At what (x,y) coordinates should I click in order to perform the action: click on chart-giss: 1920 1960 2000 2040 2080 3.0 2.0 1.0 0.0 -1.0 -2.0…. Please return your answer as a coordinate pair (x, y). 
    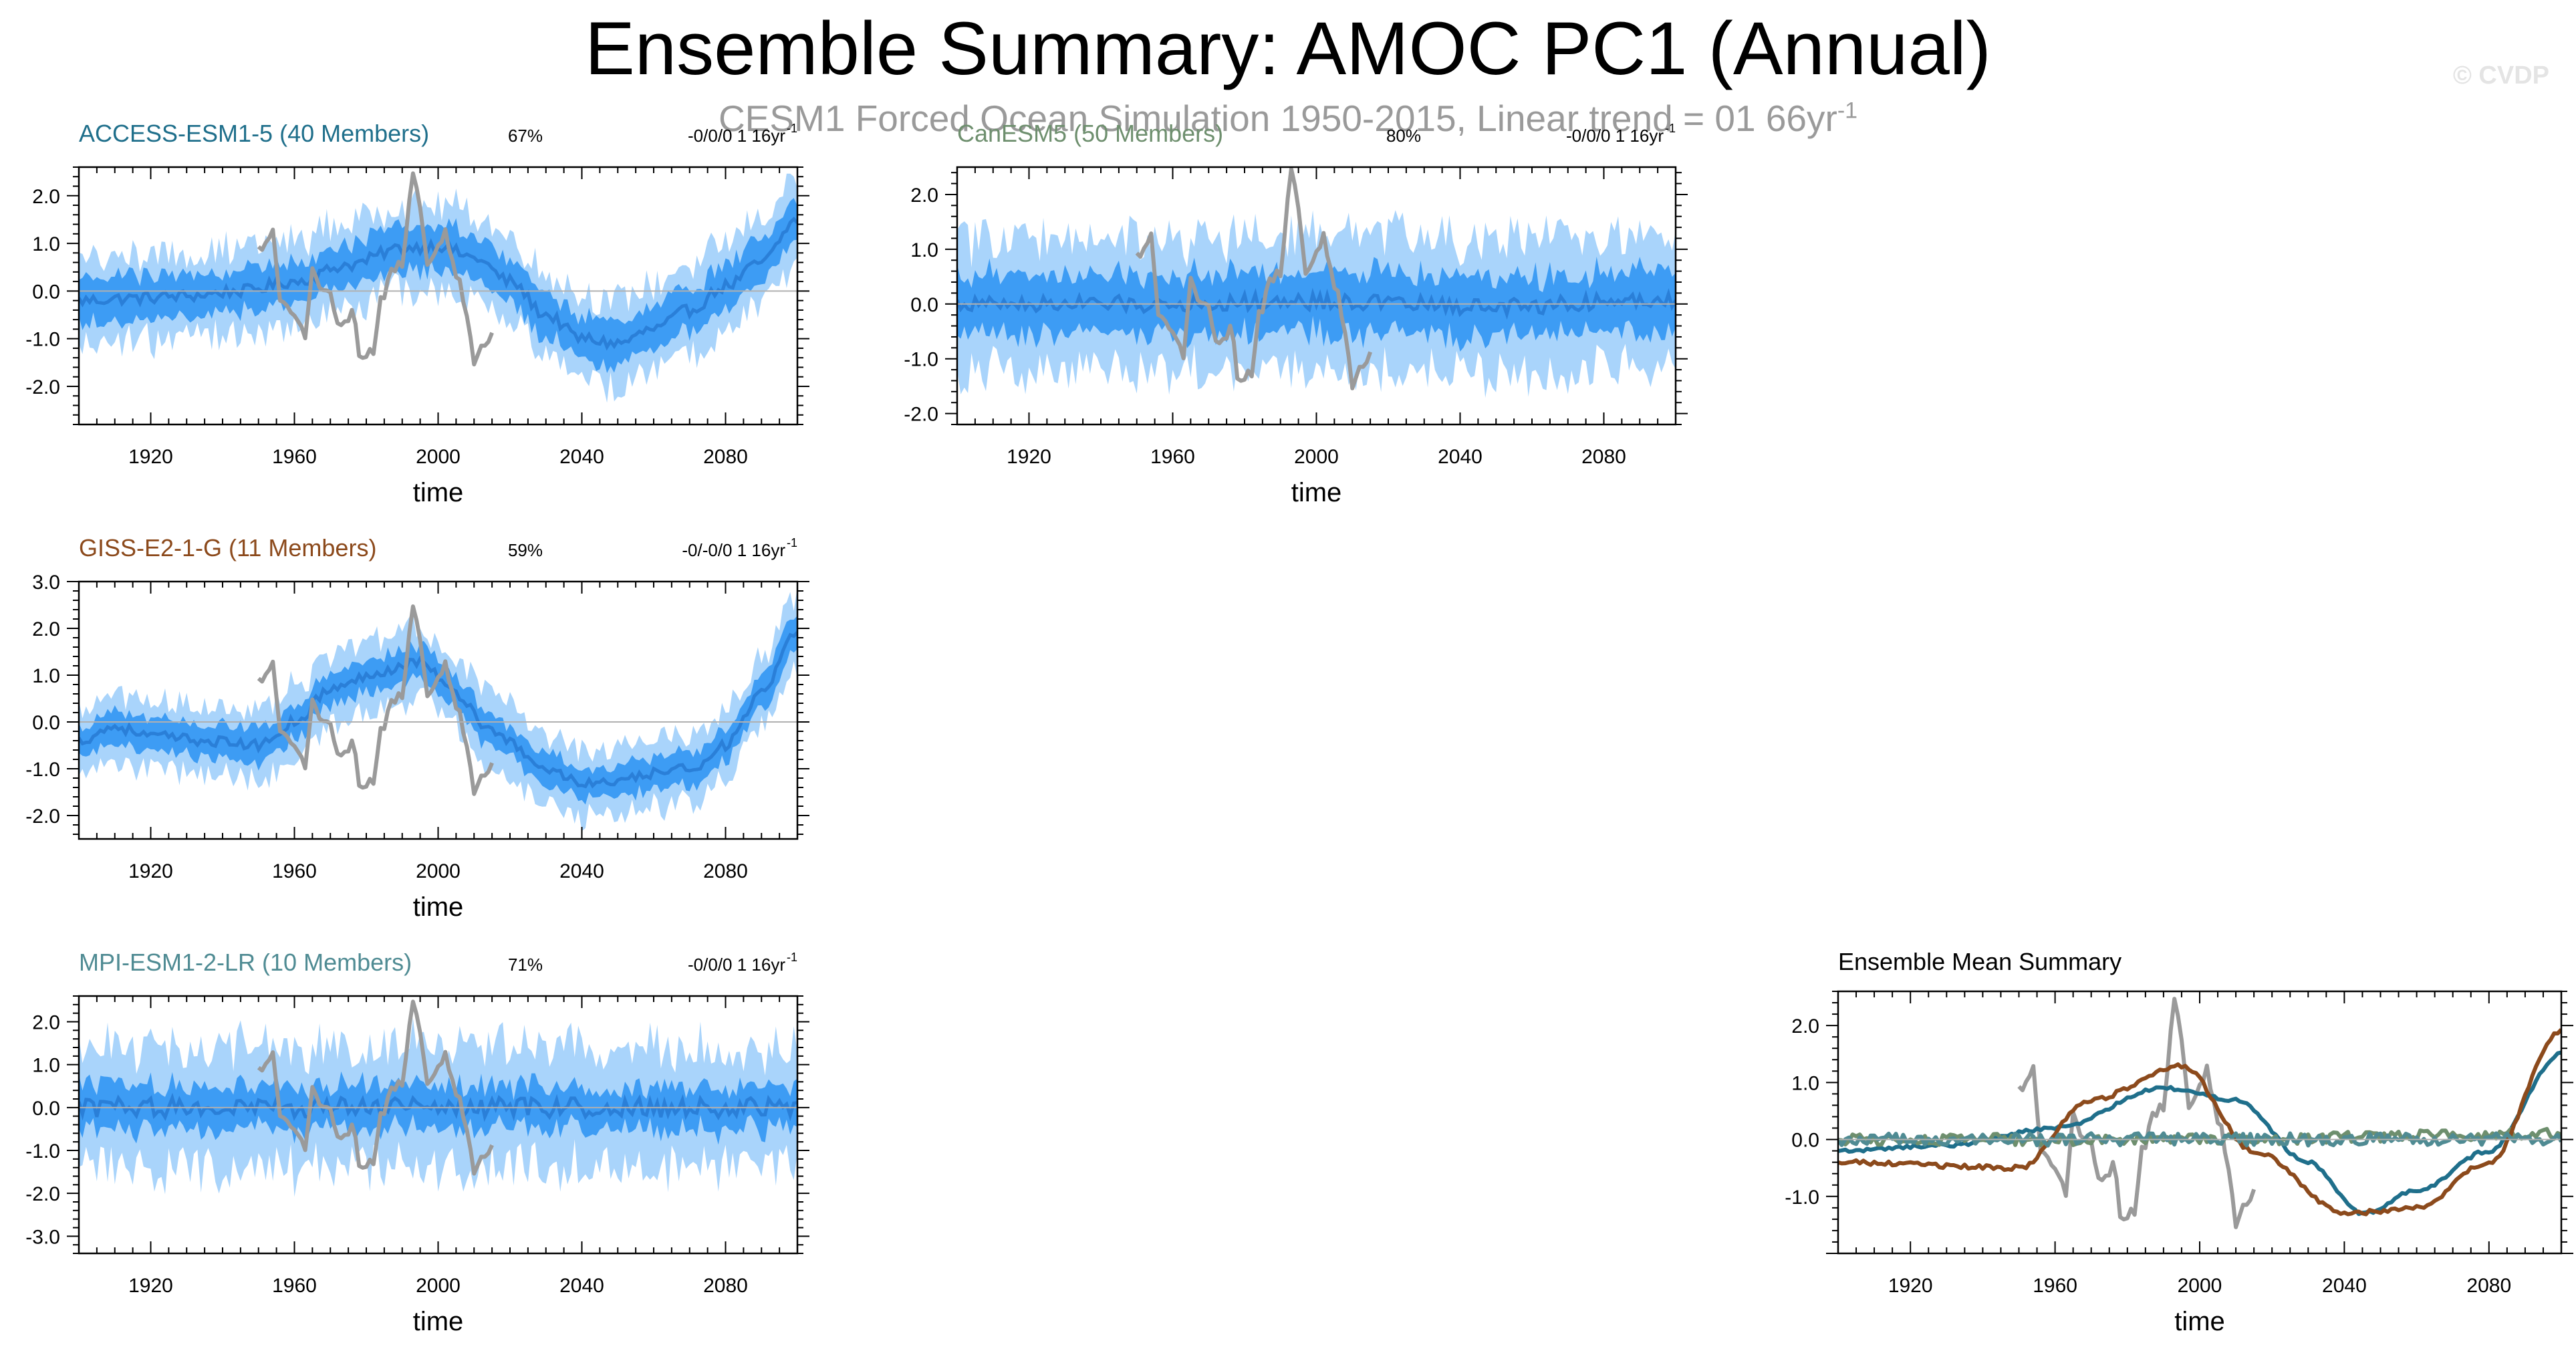
    Looking at the image, I should click on (417, 728).